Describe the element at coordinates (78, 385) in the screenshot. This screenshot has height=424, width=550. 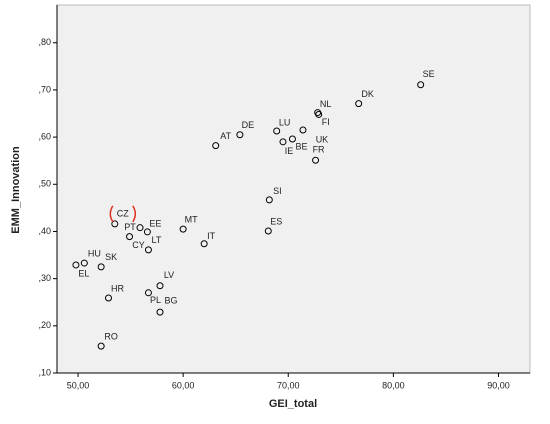
I see `x-tick-label: 50,00` at that location.